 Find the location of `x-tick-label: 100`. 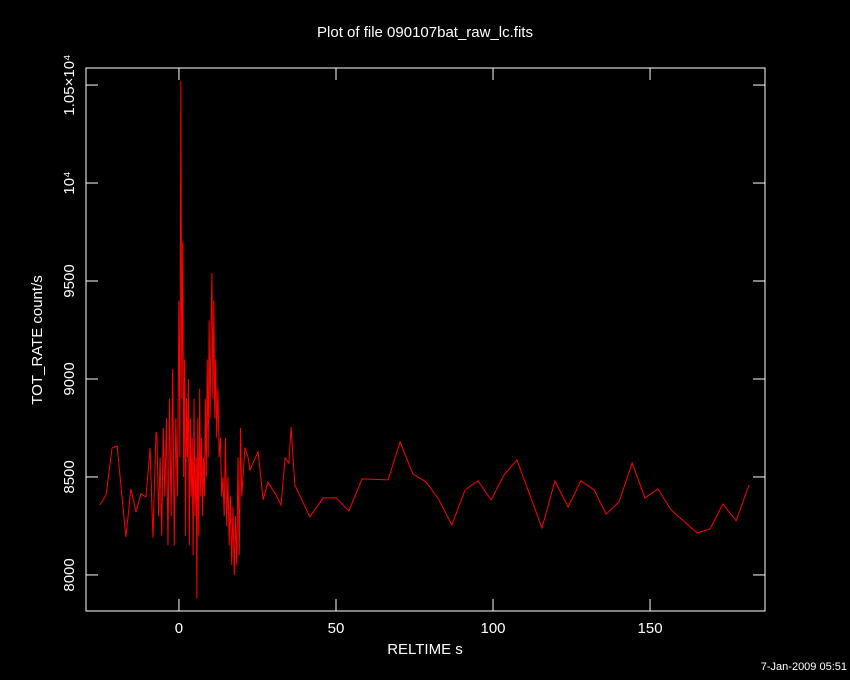

x-tick-label: 100 is located at coordinates (493, 628).